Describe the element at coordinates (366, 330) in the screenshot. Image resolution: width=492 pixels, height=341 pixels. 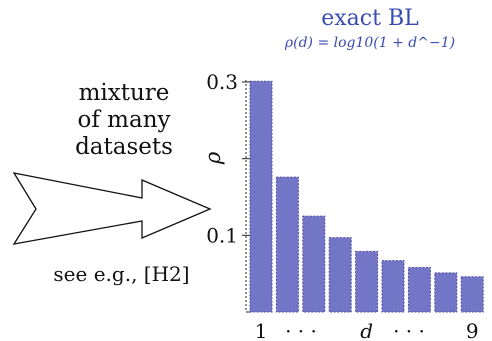
I see `x-axis-label: d` at that location.